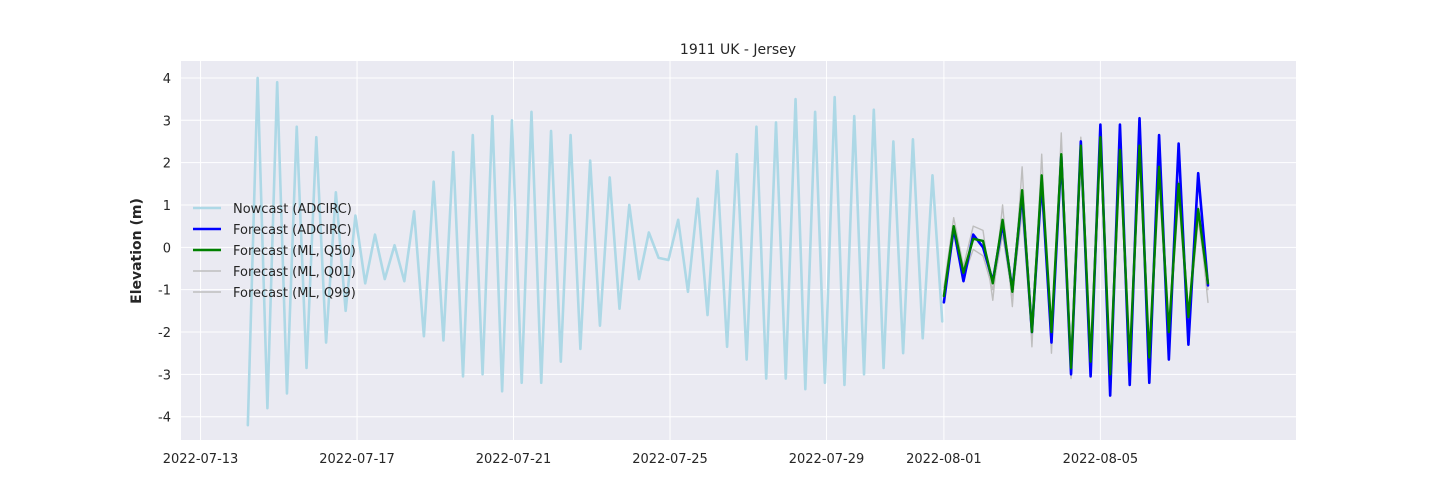 The image size is (1440, 504). Describe the element at coordinates (167, 121) in the screenshot. I see `y-tick-label: 3` at that location.